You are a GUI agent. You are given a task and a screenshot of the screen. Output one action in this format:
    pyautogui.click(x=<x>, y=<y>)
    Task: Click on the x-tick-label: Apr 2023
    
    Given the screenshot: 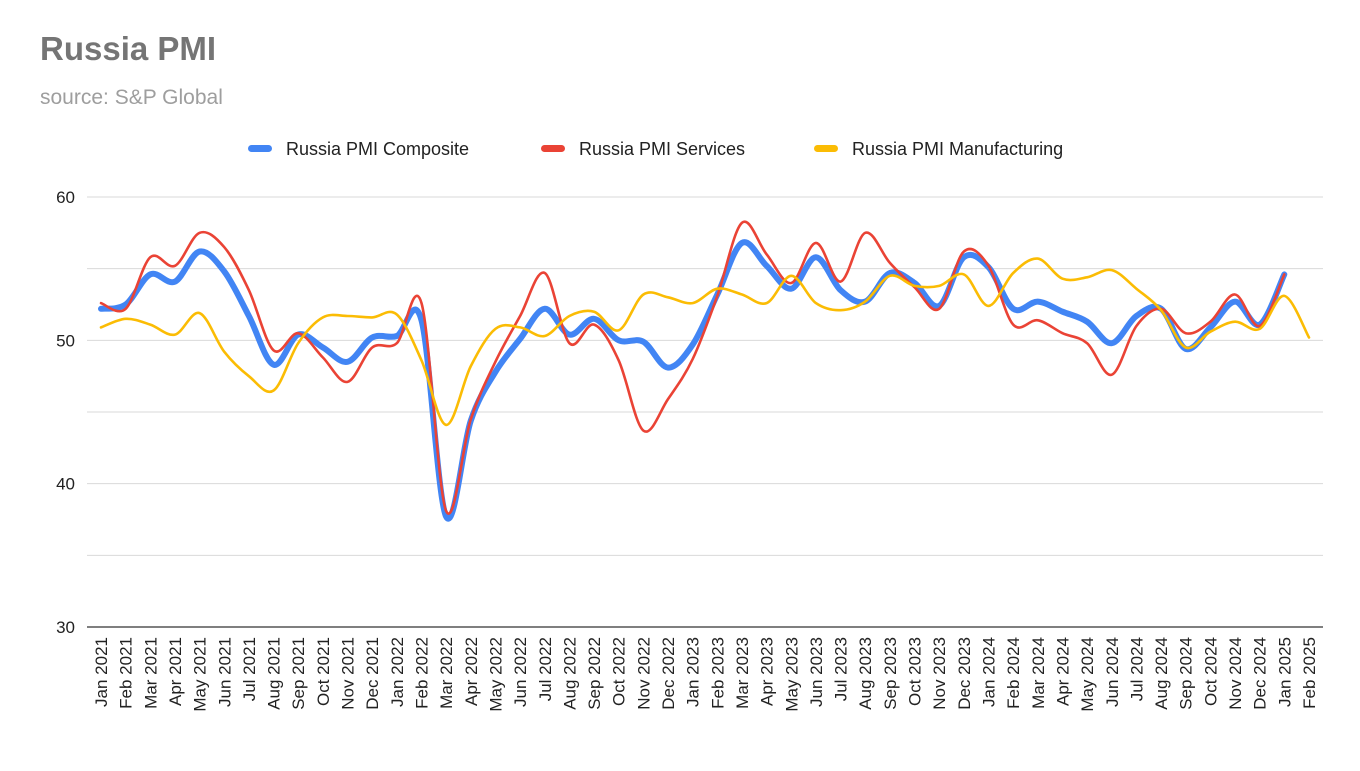 What is the action you would take?
    pyautogui.click(x=767, y=671)
    